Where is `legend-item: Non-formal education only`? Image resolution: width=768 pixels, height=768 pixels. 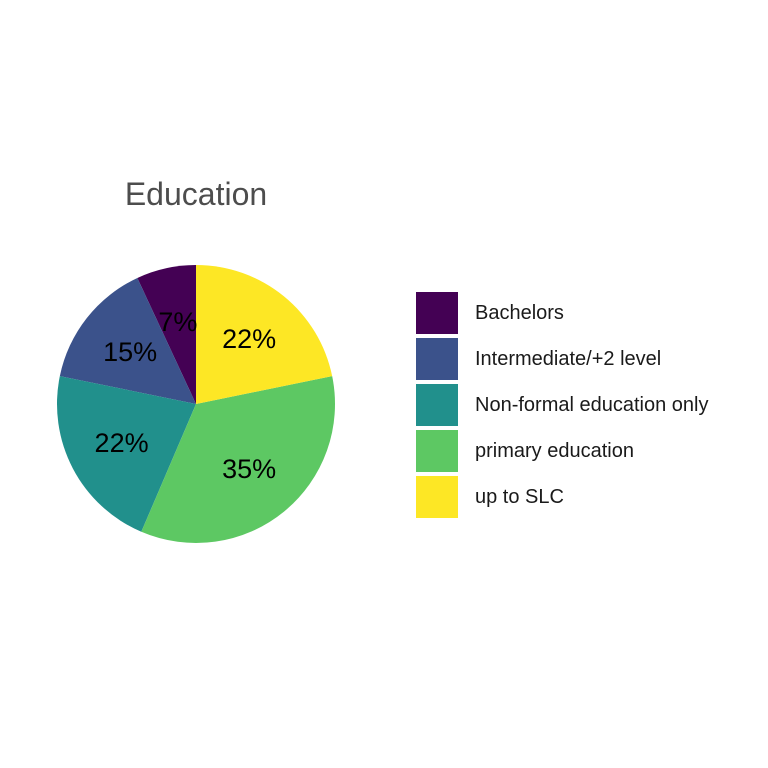
legend-item: Non-formal education only is located at coordinates (562, 405).